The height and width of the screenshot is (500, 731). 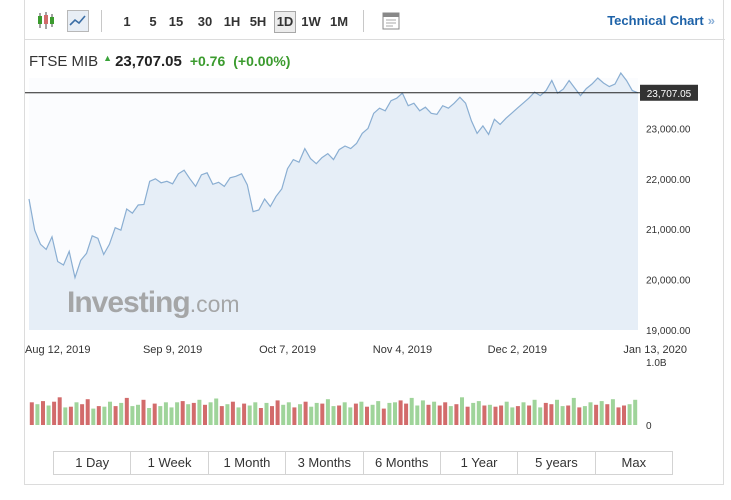 I want to click on period-button-1: 1, so click(x=127, y=21).